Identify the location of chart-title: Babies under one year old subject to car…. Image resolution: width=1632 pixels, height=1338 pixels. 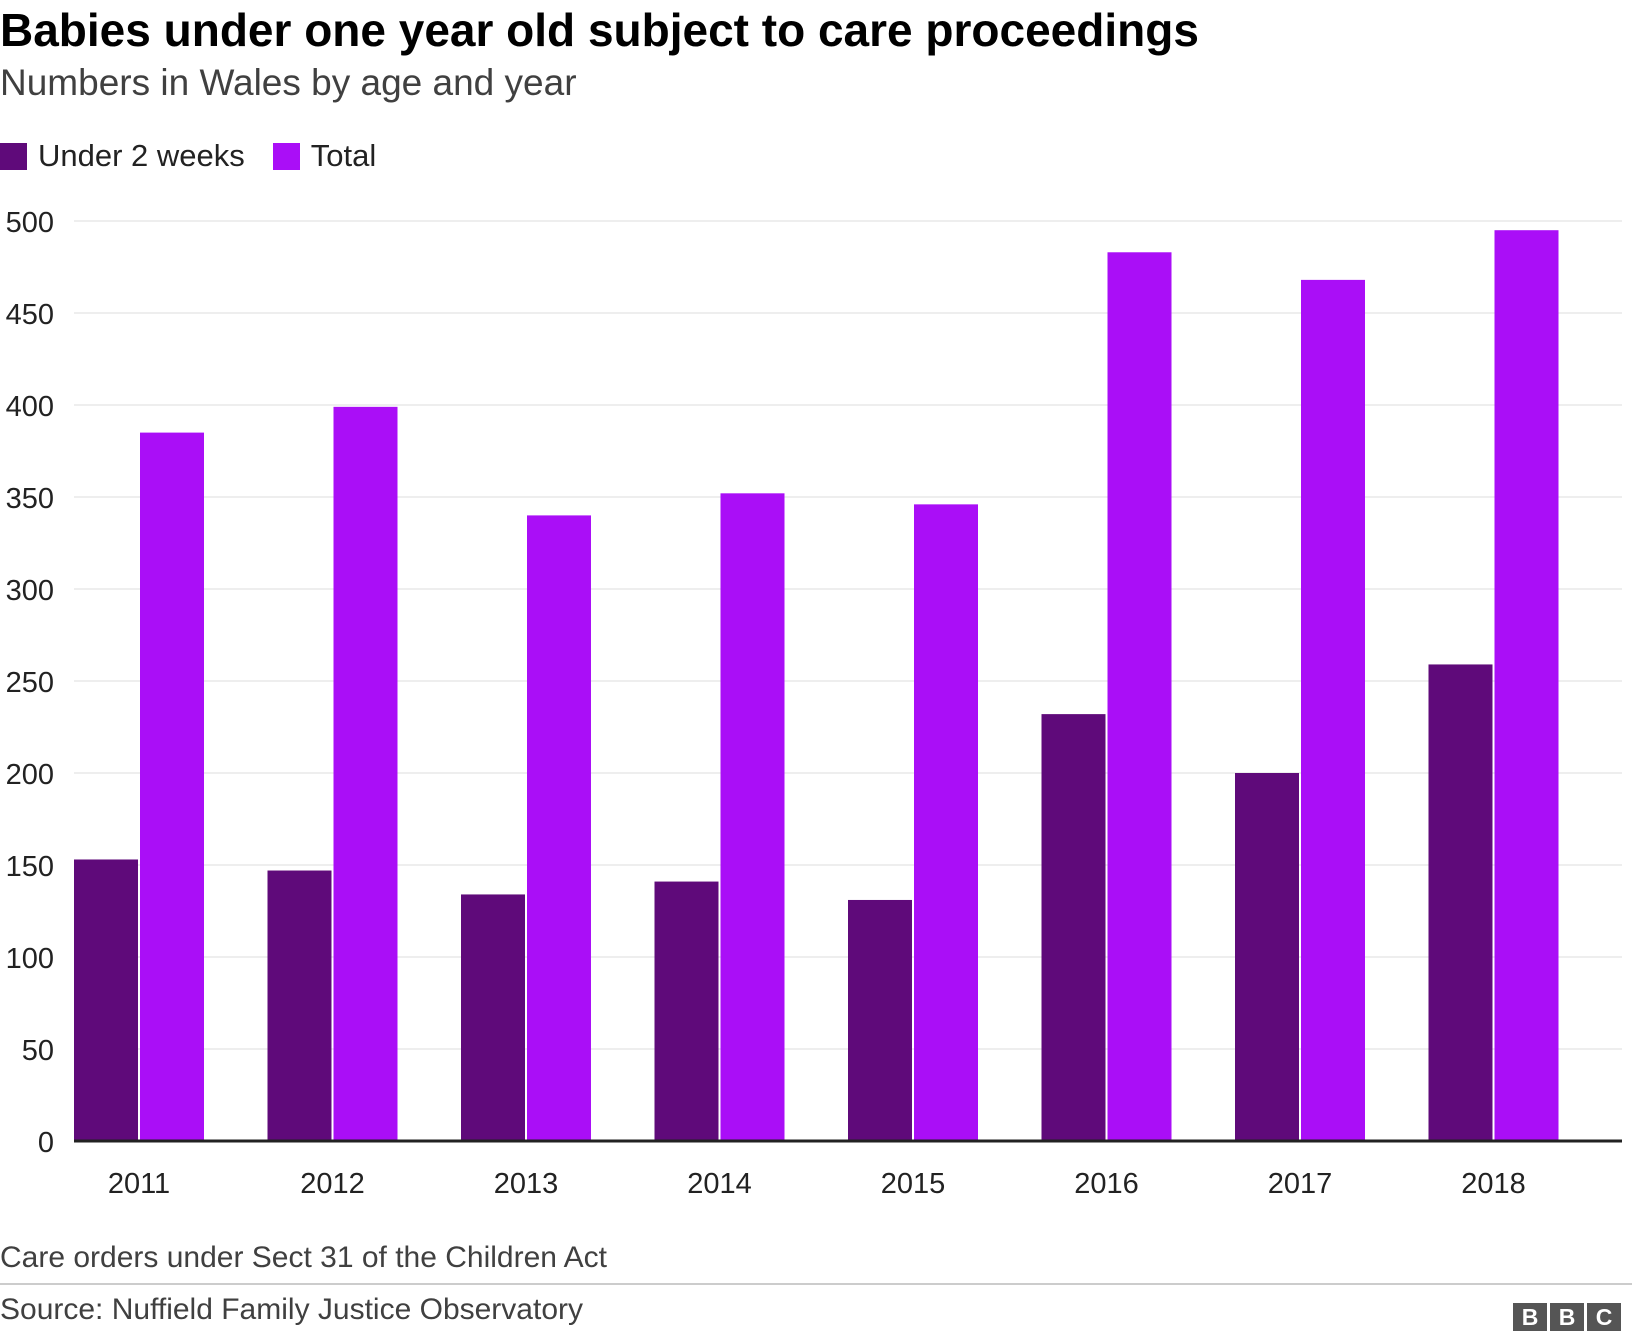
(599, 30).